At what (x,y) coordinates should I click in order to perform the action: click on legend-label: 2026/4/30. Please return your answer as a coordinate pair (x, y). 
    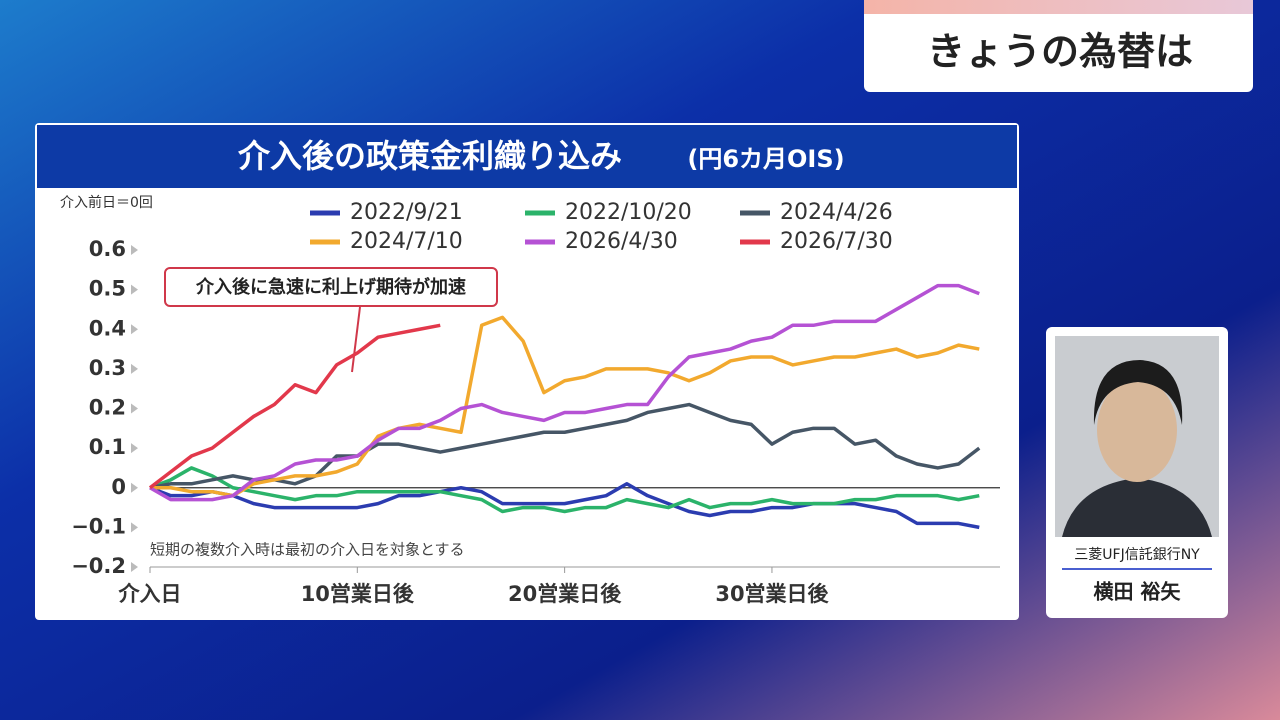
    Looking at the image, I should click on (621, 241).